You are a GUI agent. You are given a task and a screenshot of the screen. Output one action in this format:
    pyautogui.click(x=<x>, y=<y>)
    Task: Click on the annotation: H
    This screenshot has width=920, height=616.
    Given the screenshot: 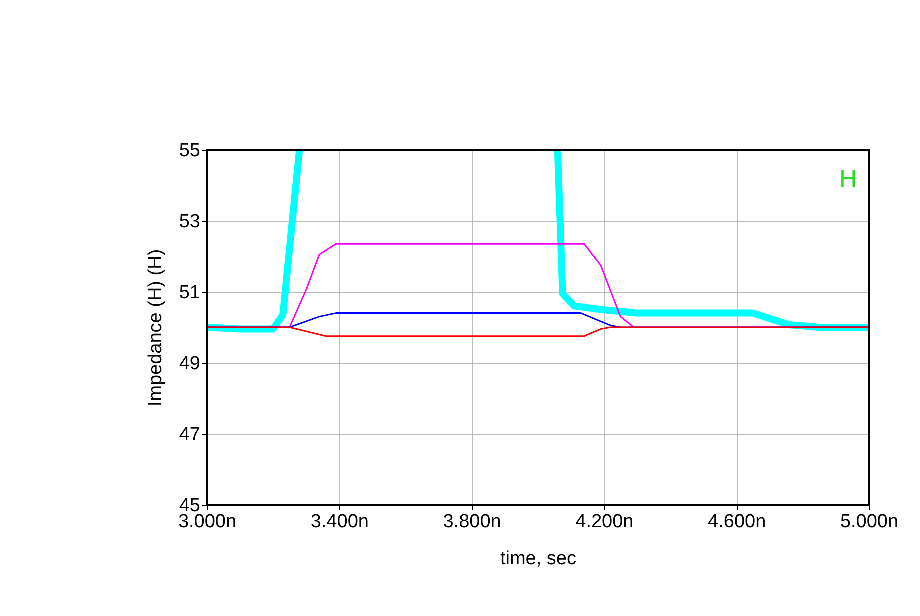 What is the action you would take?
    pyautogui.click(x=848, y=179)
    